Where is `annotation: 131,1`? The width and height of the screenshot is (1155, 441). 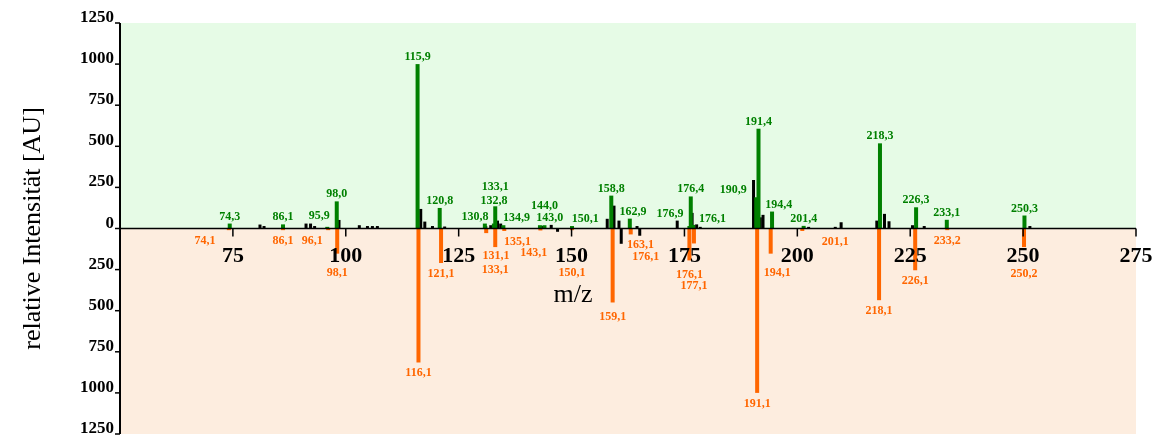 annotation: 131,1 is located at coordinates (496, 255).